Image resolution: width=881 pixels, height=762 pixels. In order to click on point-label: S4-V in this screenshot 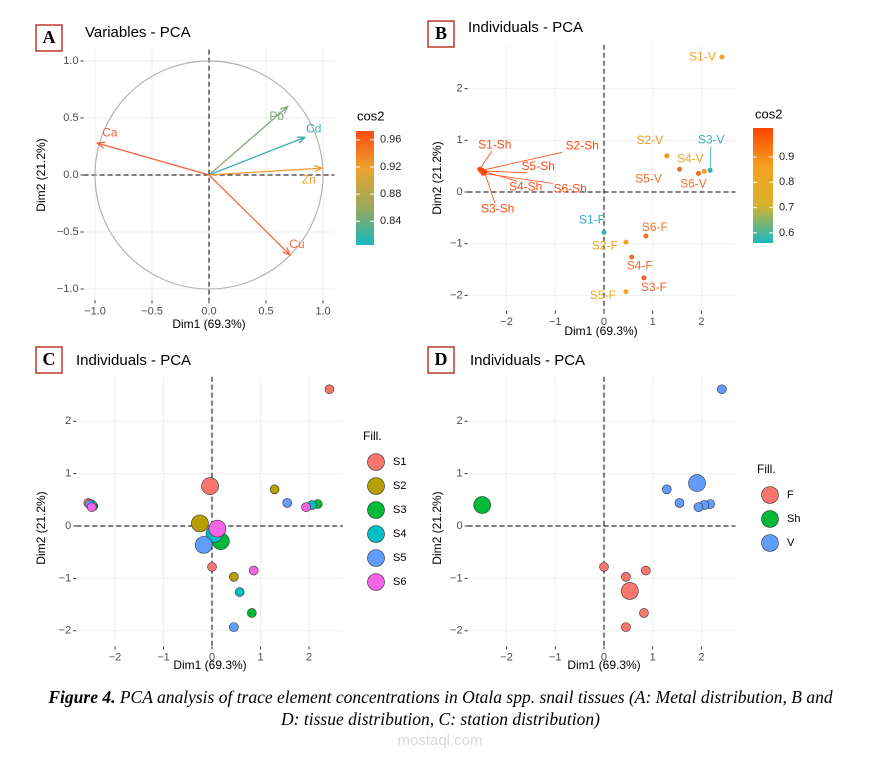, I will do `click(690, 159)`.